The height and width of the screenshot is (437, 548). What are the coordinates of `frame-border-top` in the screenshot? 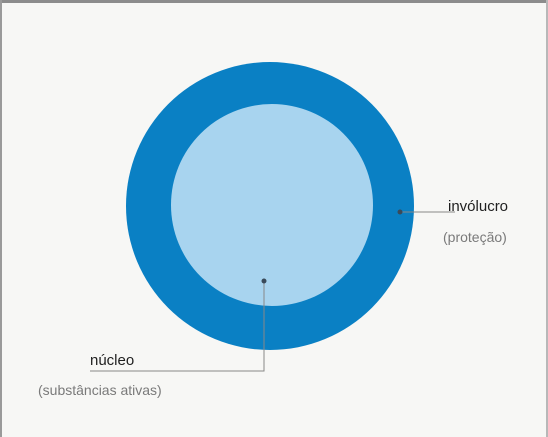 It's located at (274, 1).